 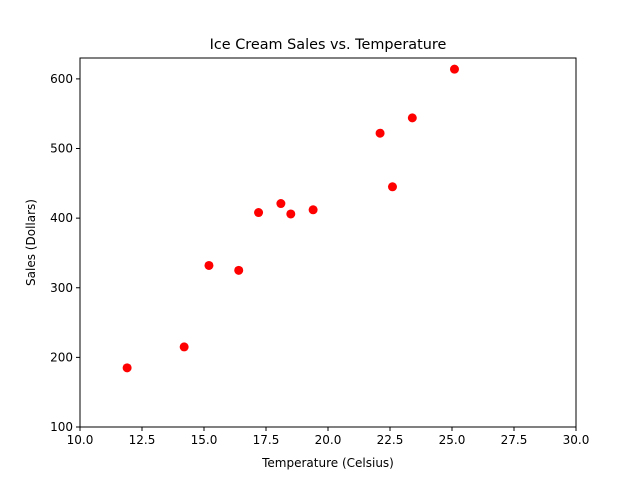 What do you see at coordinates (328, 45) in the screenshot?
I see `chart-title: Ice Cream Sales vs. Temperature` at bounding box center [328, 45].